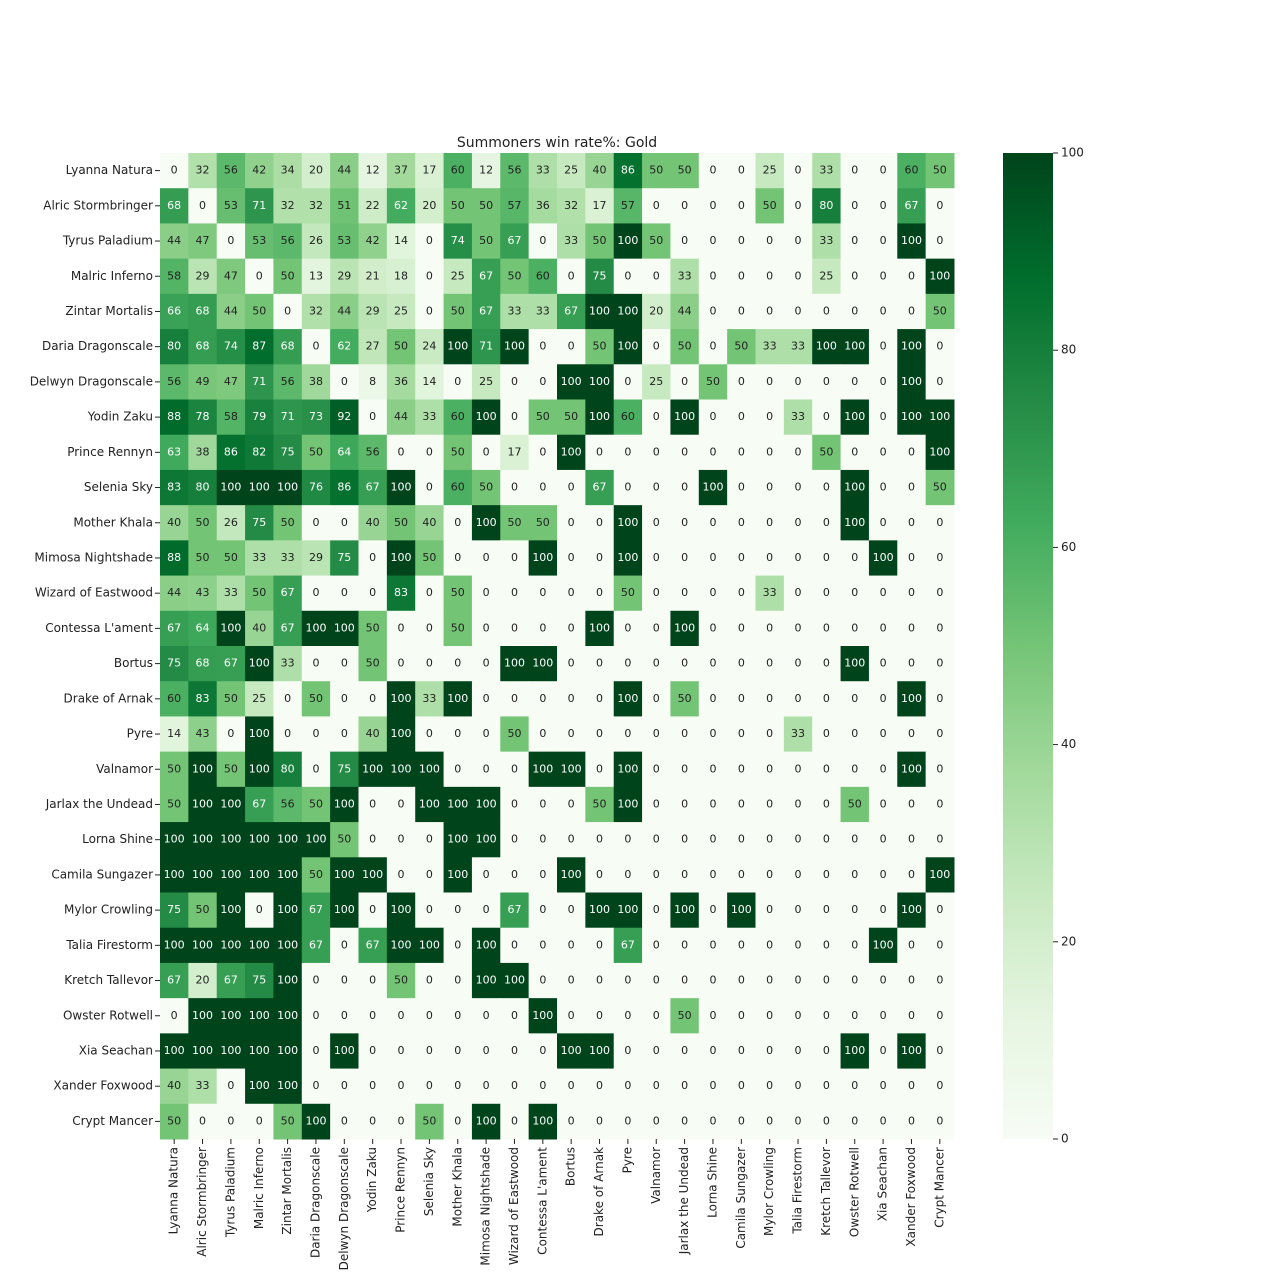 This screenshot has height=1284, width=1280. Describe the element at coordinates (112, 1121) in the screenshot. I see `y-tick-label: Crypt Mancer` at that location.